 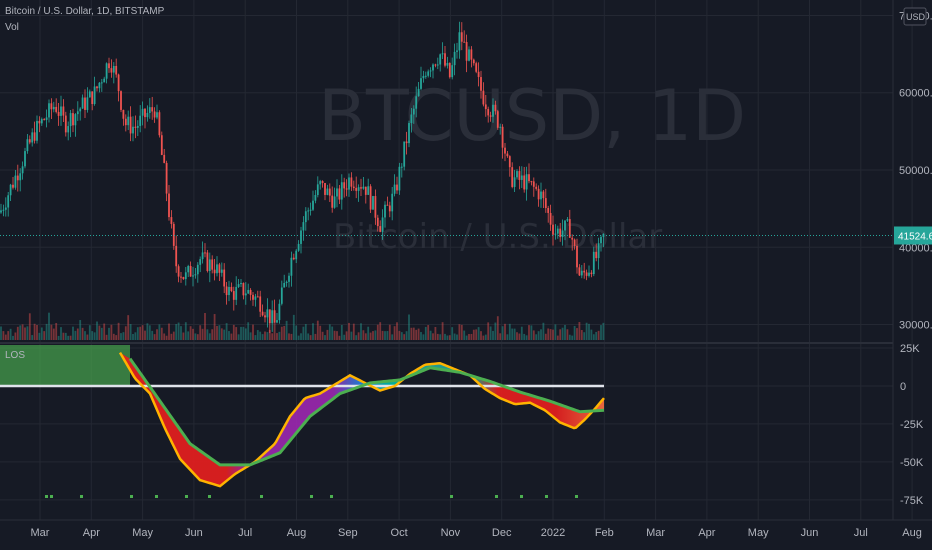 I want to click on oscillator-tick-label: 0, so click(x=903, y=387).